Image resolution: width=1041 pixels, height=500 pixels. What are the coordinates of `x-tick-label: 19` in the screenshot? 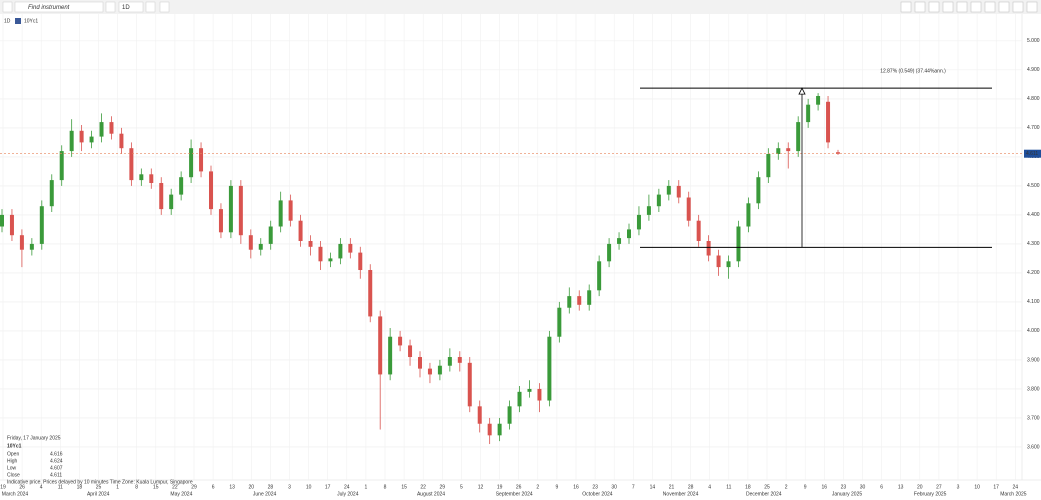 It's located at (500, 487).